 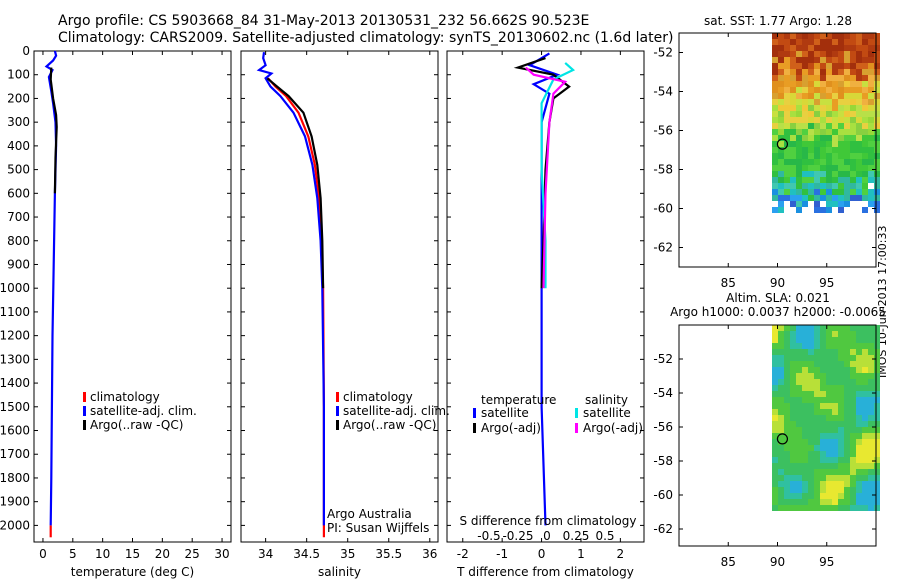 I want to click on x-axis-label: salinity, so click(x=339, y=572).